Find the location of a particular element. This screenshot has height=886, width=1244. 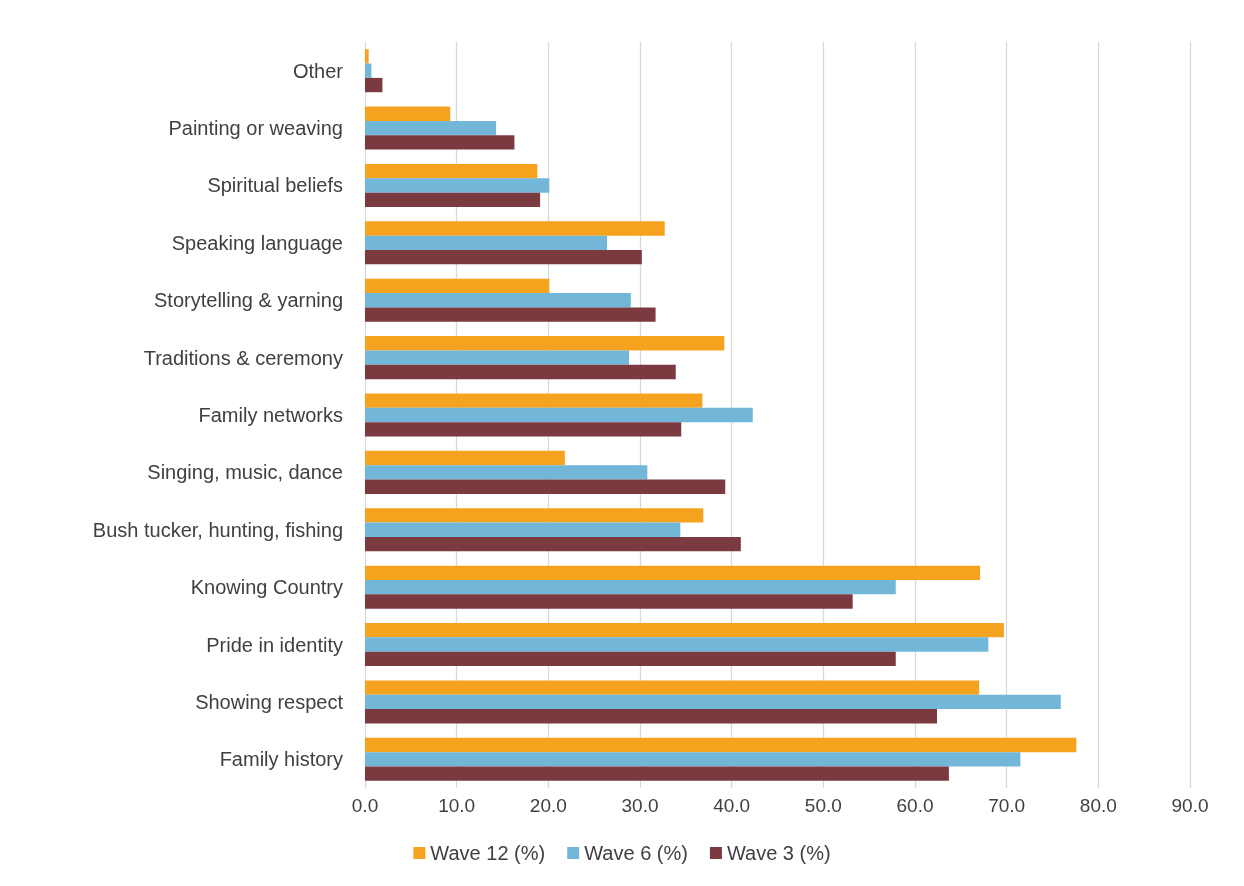

x-tick-label: 30.0 is located at coordinates (640, 805).